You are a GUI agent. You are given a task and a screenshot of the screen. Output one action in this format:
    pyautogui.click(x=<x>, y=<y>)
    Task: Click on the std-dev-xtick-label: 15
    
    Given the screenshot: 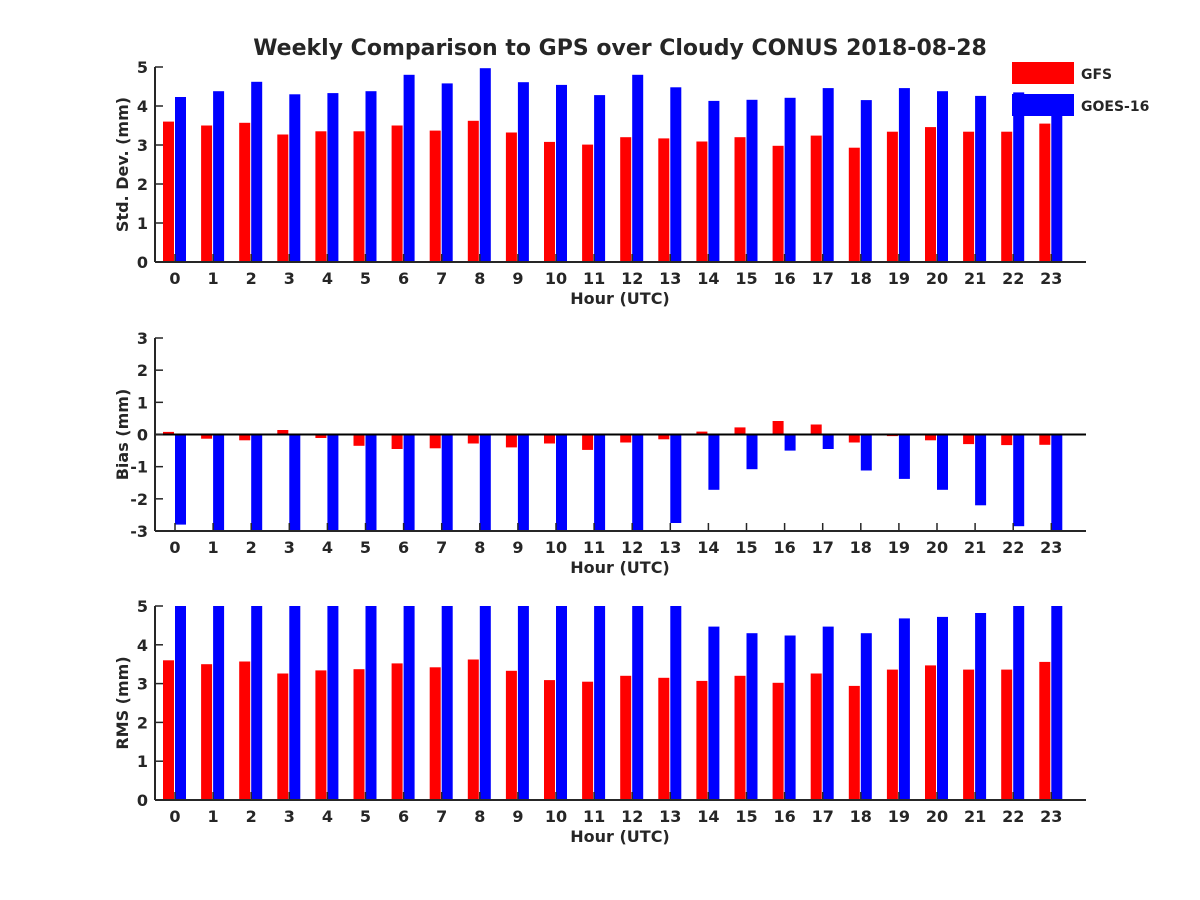 What is the action you would take?
    pyautogui.click(x=746, y=278)
    